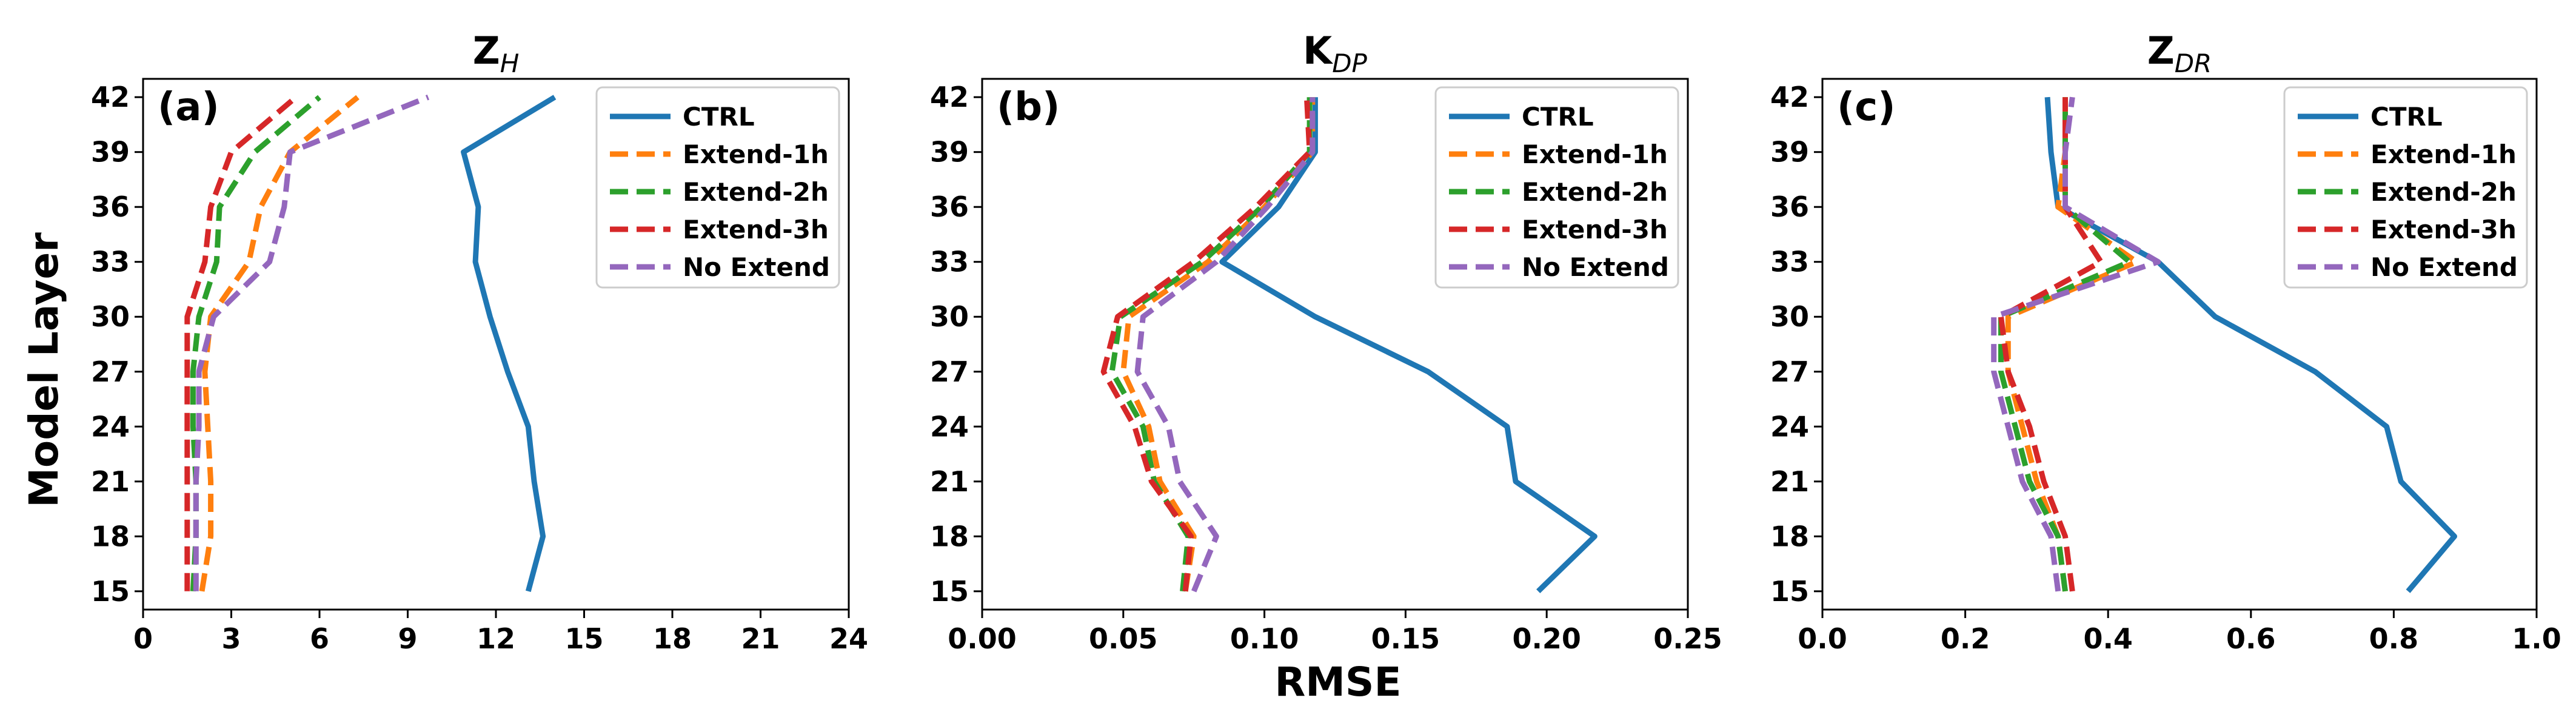 This screenshot has width=2576, height=723. What do you see at coordinates (2536, 639) in the screenshot?
I see `x-tick-label: 1.0` at bounding box center [2536, 639].